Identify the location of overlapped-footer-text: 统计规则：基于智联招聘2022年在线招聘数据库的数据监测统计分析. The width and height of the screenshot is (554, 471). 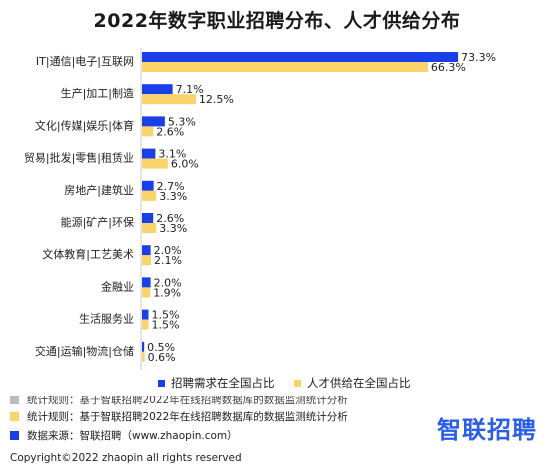
(277, 400).